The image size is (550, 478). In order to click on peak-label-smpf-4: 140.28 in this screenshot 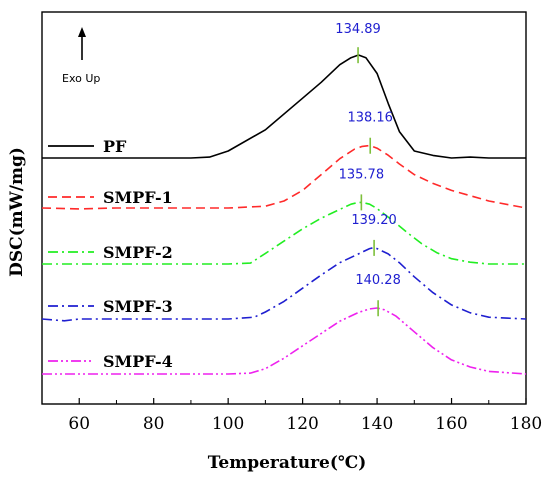, I will do `click(378, 280)`.